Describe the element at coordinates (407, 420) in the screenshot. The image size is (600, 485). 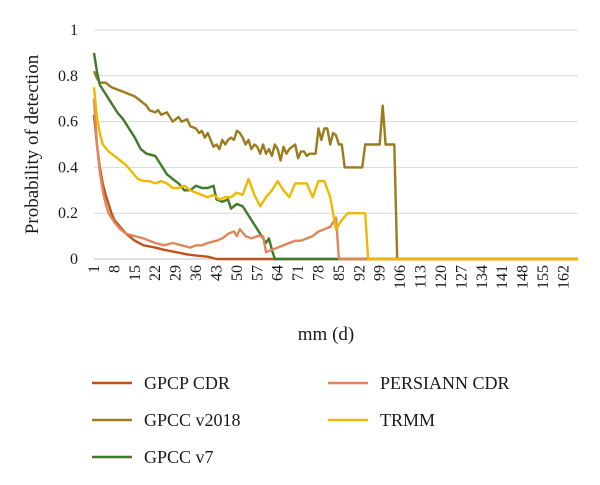
I see `legend-label: TRMM` at that location.